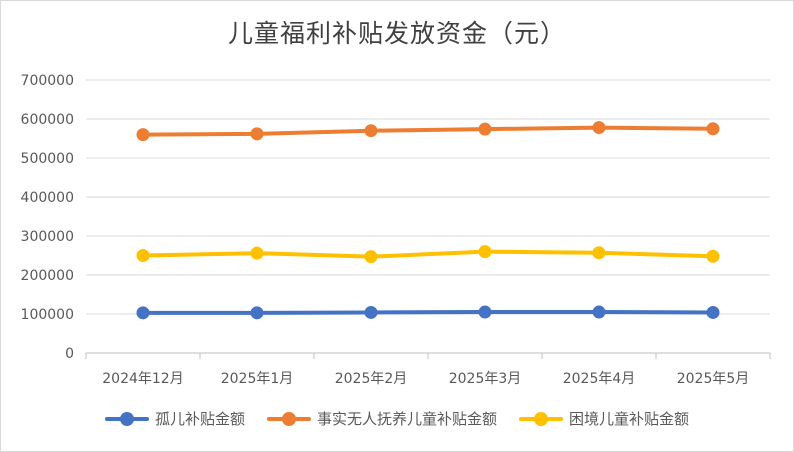 This screenshot has height=452, width=794. Describe the element at coordinates (47, 120) in the screenshot. I see `y-tick-label: 600000` at that location.